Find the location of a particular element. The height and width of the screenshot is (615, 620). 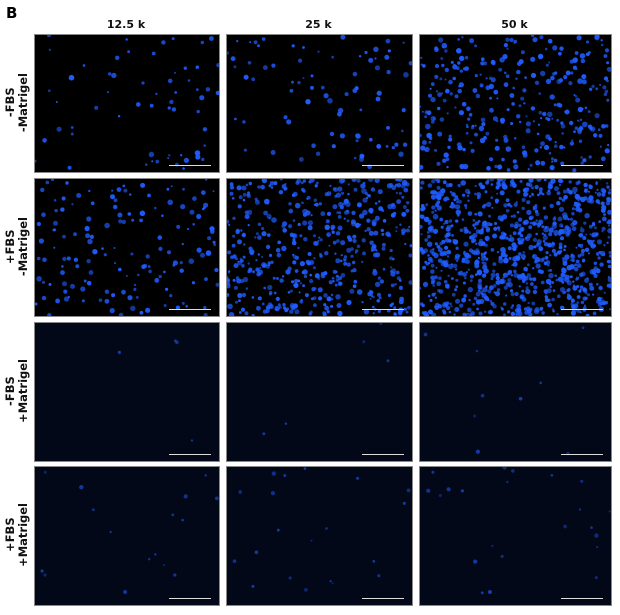

micrograph is located at coordinates (319, 392).